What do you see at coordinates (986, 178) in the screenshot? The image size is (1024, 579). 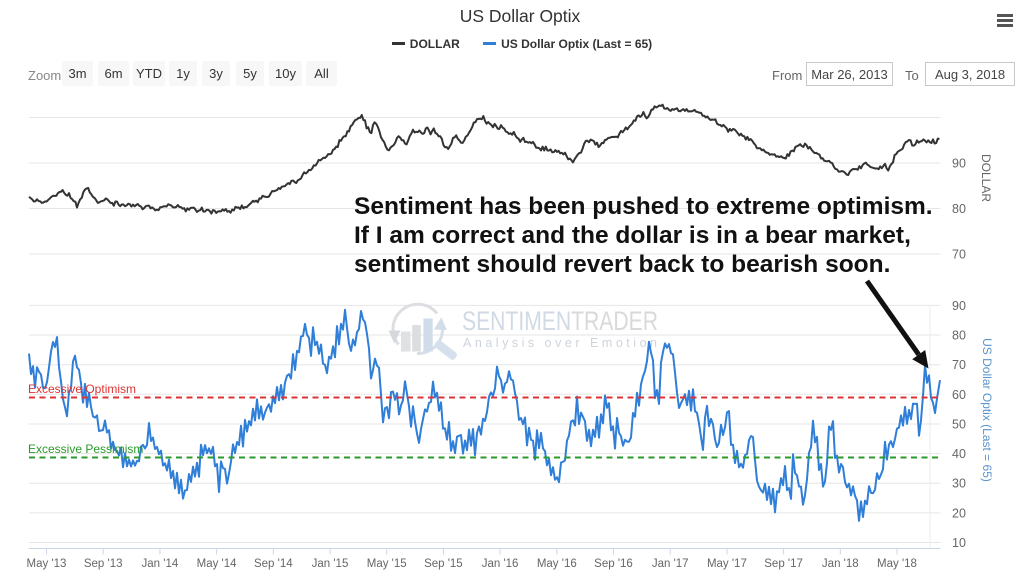 I see `svg-text: DOLLAR` at bounding box center [986, 178].